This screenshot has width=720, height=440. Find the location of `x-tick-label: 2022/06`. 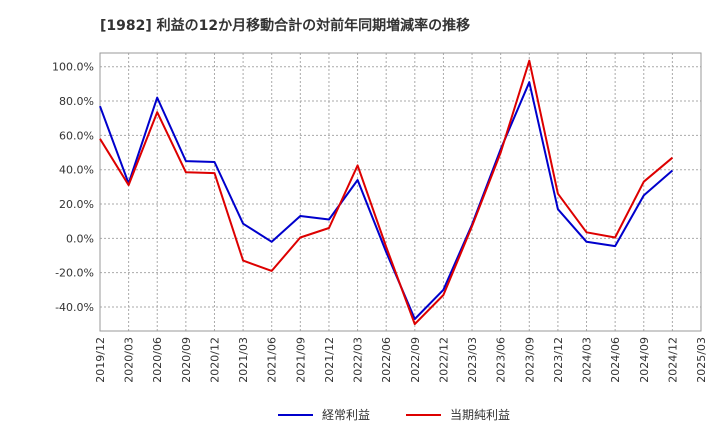

x-tick-label: 2022/06 is located at coordinates (386, 360).